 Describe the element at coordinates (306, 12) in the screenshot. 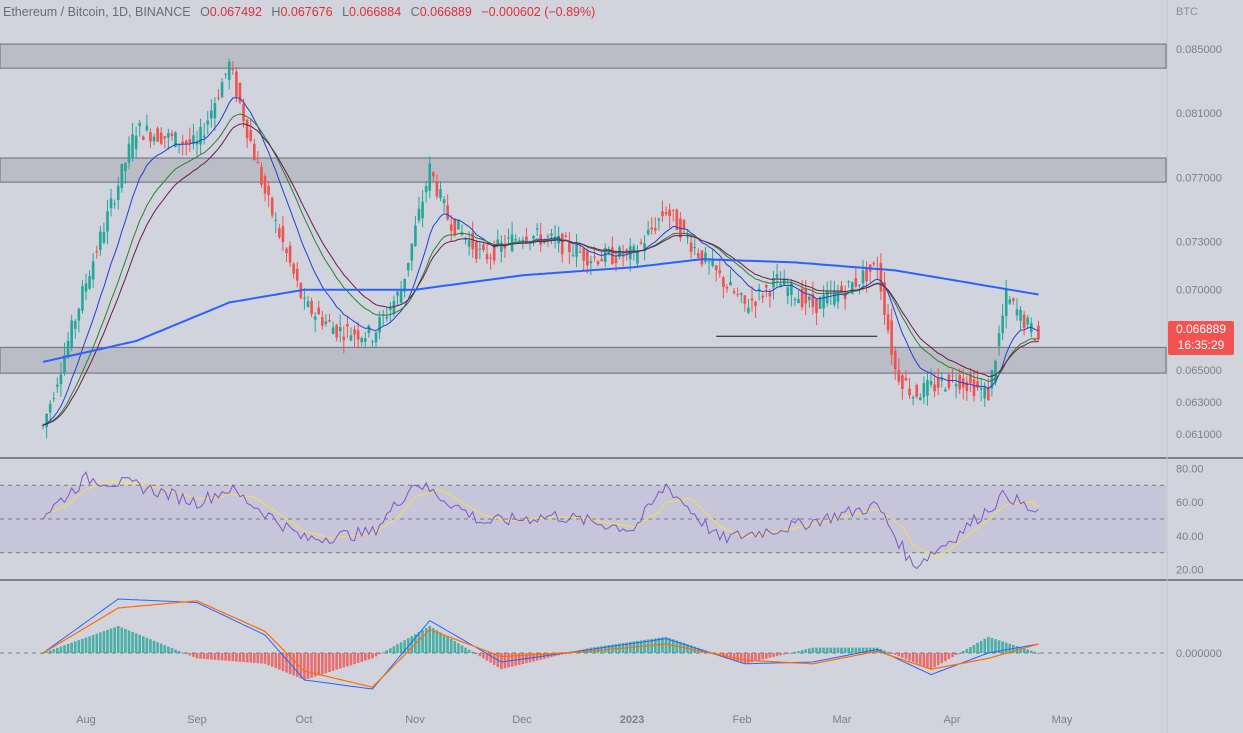

I see `high-value: 0.067676` at that location.